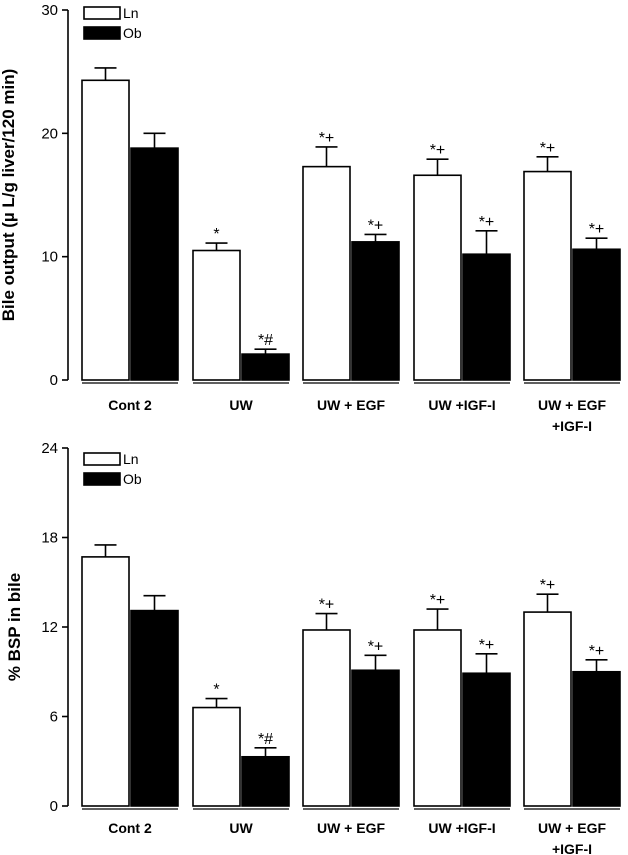 This screenshot has width=628, height=855. I want to click on y-tick-label: 18, so click(49, 538).